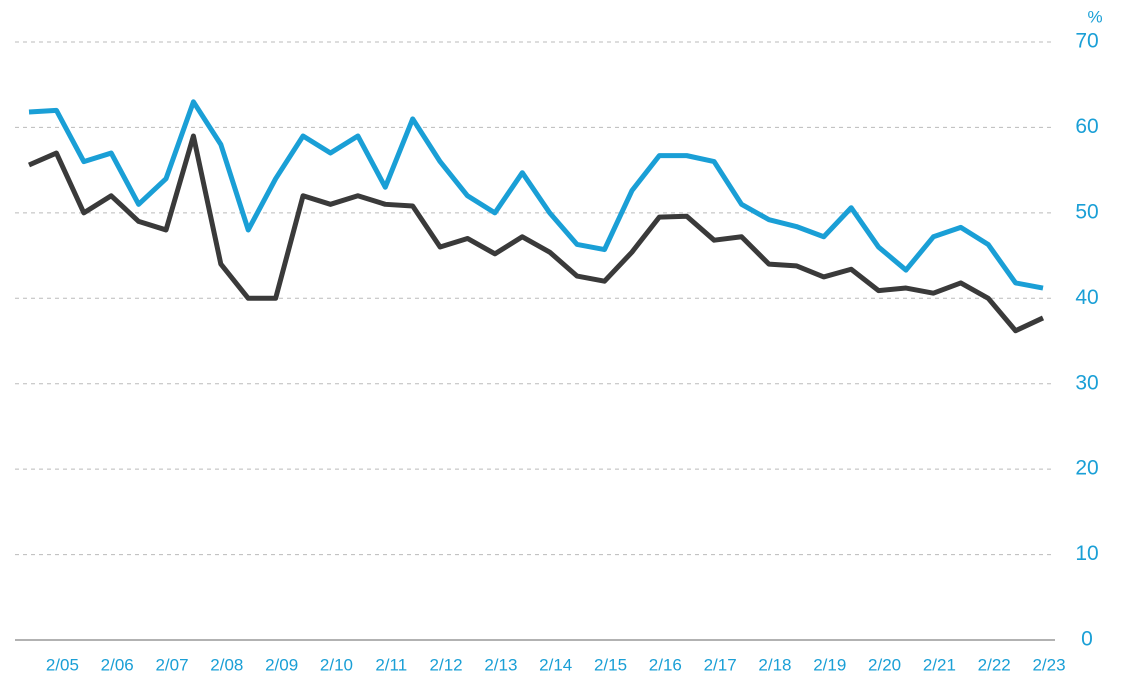 This screenshot has width=1132, height=679. Describe the element at coordinates (939, 664) in the screenshot. I see `x-tick-label: 2/21` at that location.